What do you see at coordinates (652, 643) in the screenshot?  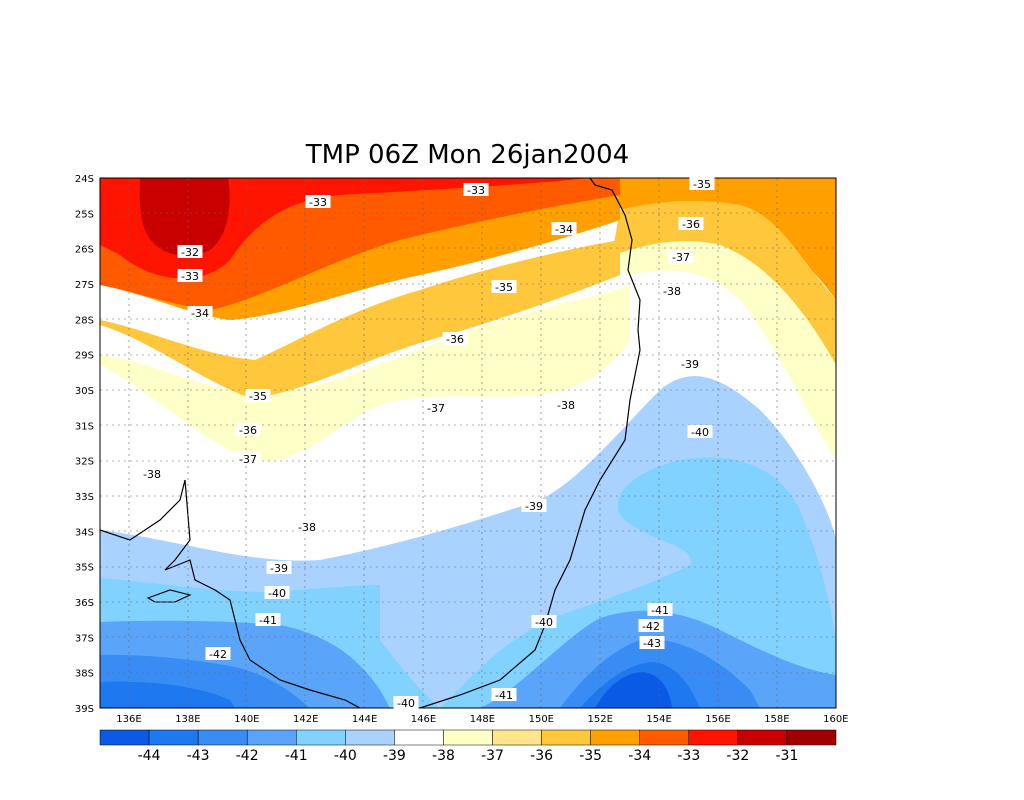 I see `contour-label: -43` at bounding box center [652, 643].